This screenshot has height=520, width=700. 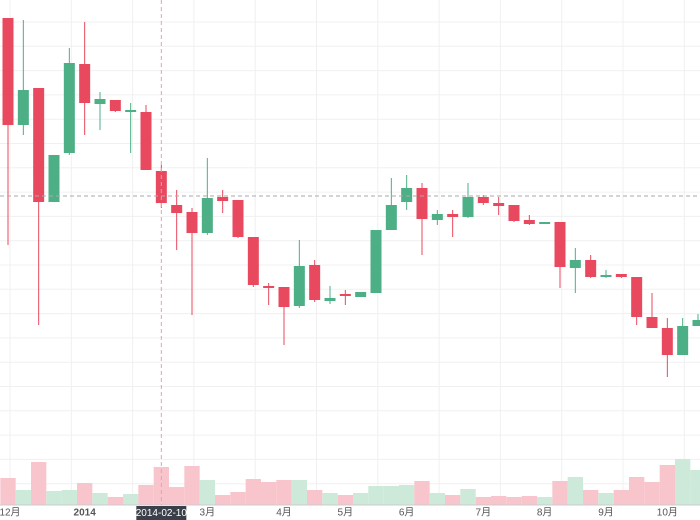 What do you see at coordinates (407, 513) in the screenshot?
I see `x-tick-label: 6月` at bounding box center [407, 513].